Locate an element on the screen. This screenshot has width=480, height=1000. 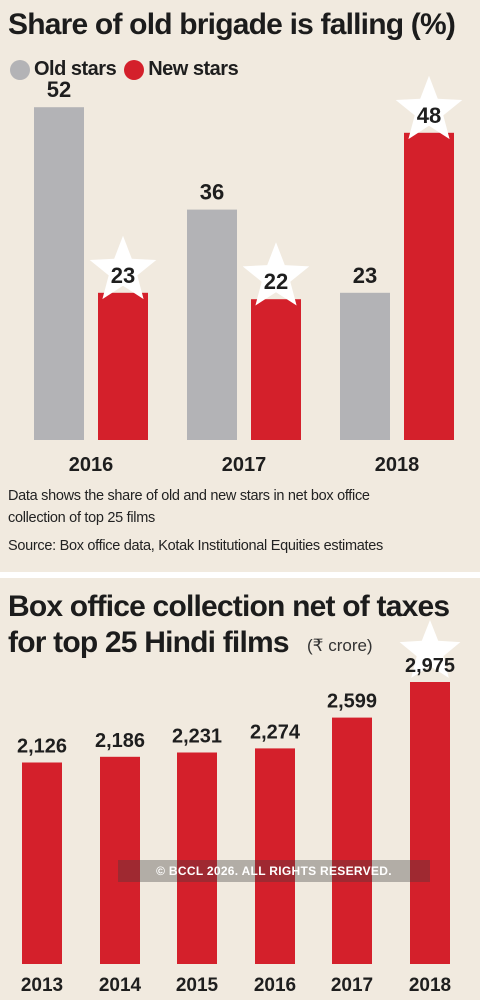
x-tick-label-2017: 2017 is located at coordinates (244, 465).